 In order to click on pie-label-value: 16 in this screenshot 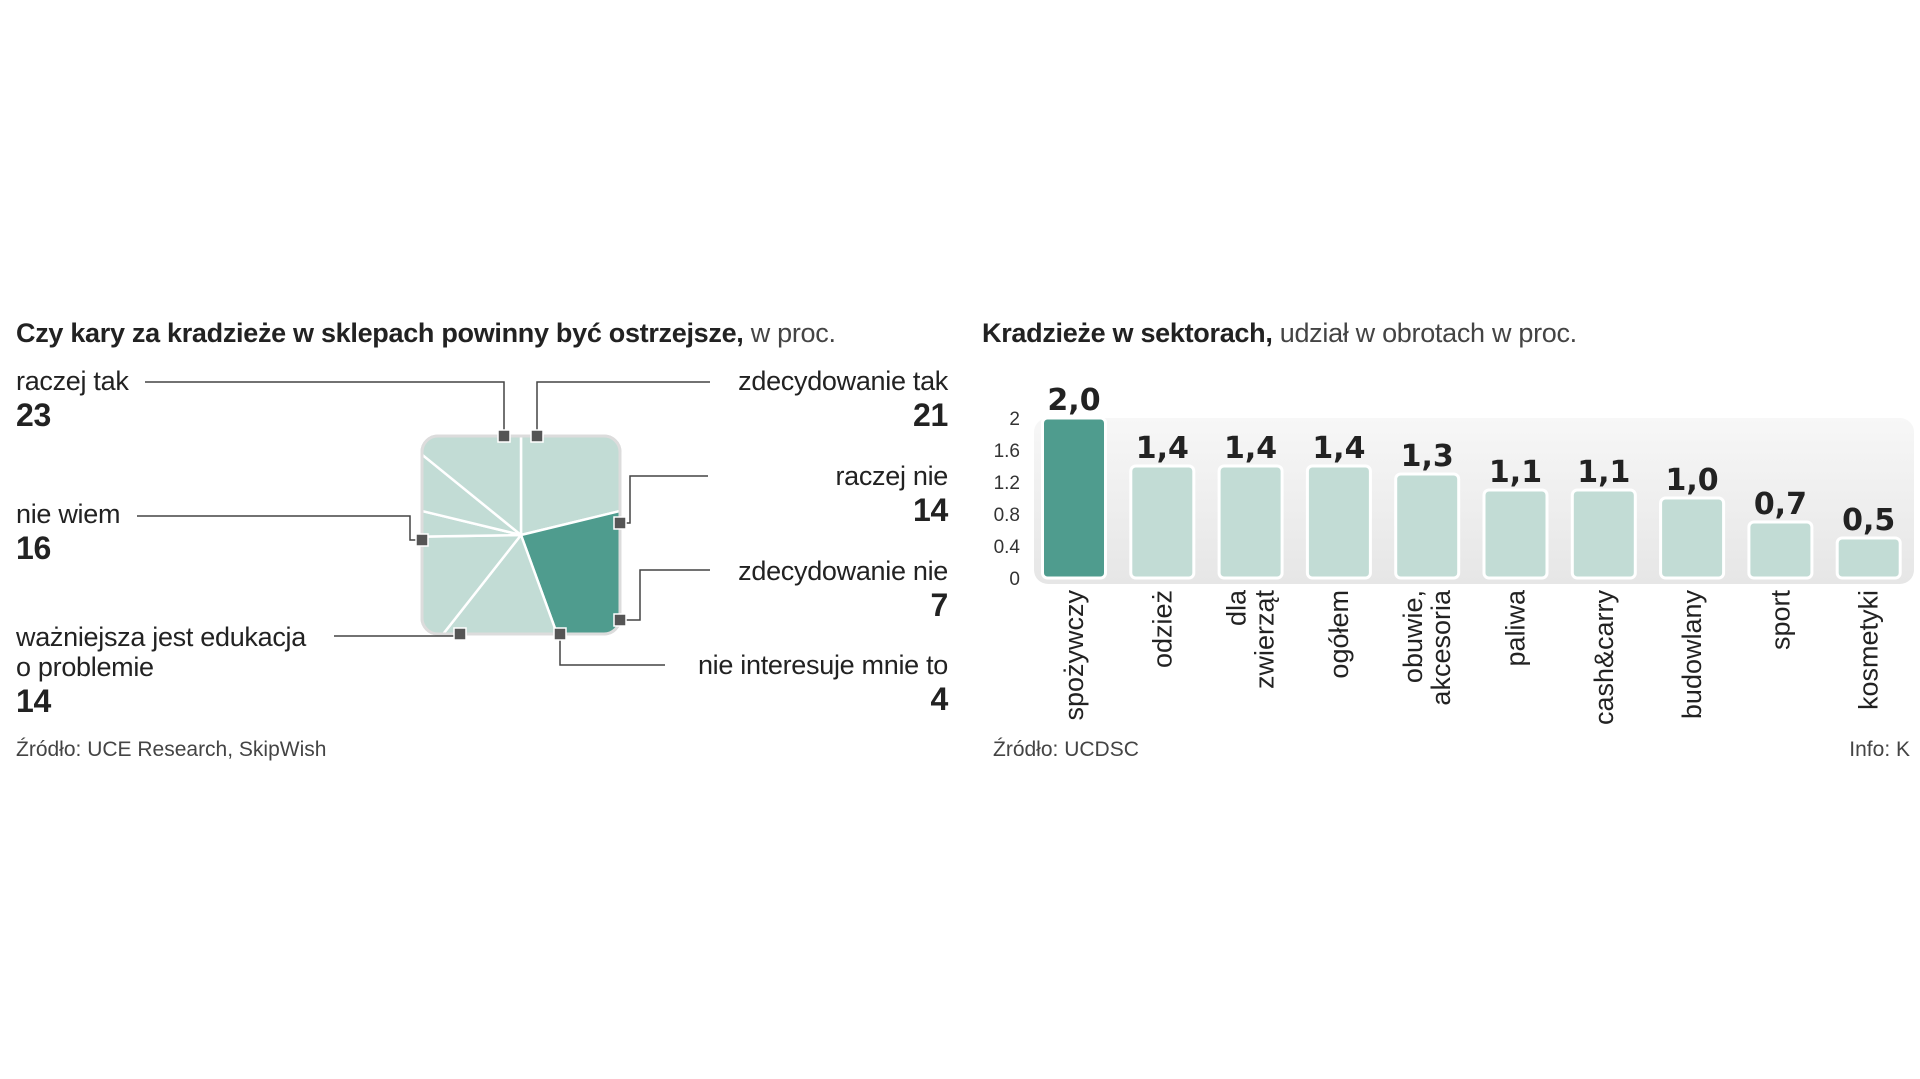, I will do `click(33, 548)`.